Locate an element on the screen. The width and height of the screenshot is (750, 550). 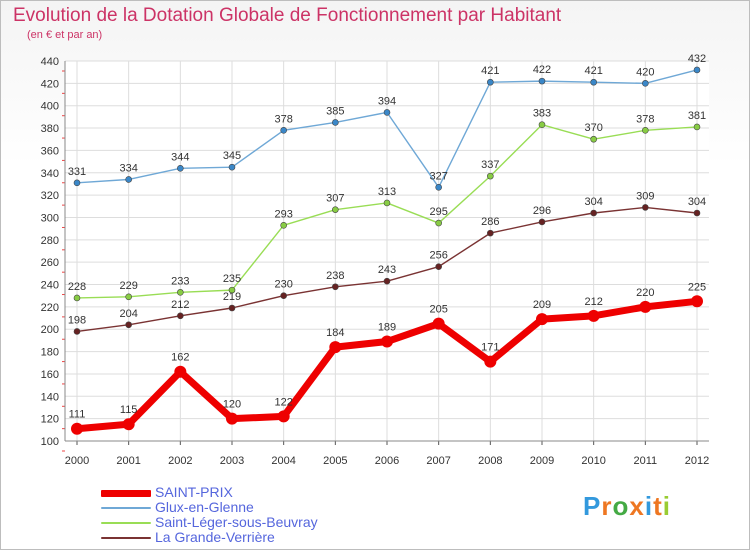
x-tick-label: 2005 is located at coordinates (335, 461).